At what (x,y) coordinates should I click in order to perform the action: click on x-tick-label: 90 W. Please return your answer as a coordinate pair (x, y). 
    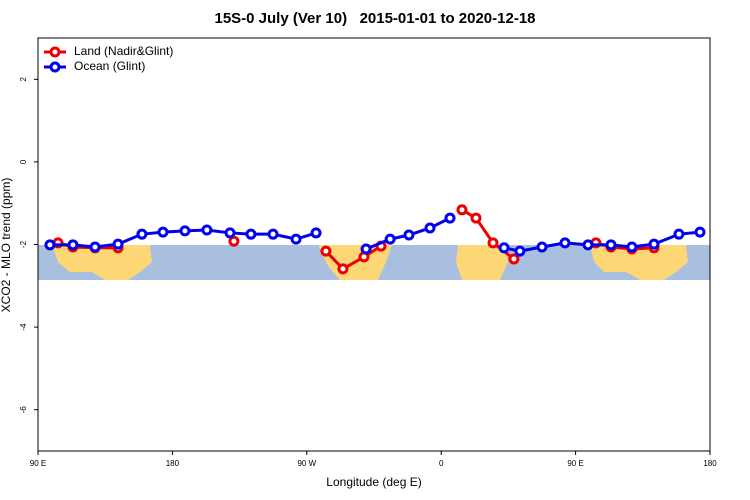
    Looking at the image, I should click on (306, 463).